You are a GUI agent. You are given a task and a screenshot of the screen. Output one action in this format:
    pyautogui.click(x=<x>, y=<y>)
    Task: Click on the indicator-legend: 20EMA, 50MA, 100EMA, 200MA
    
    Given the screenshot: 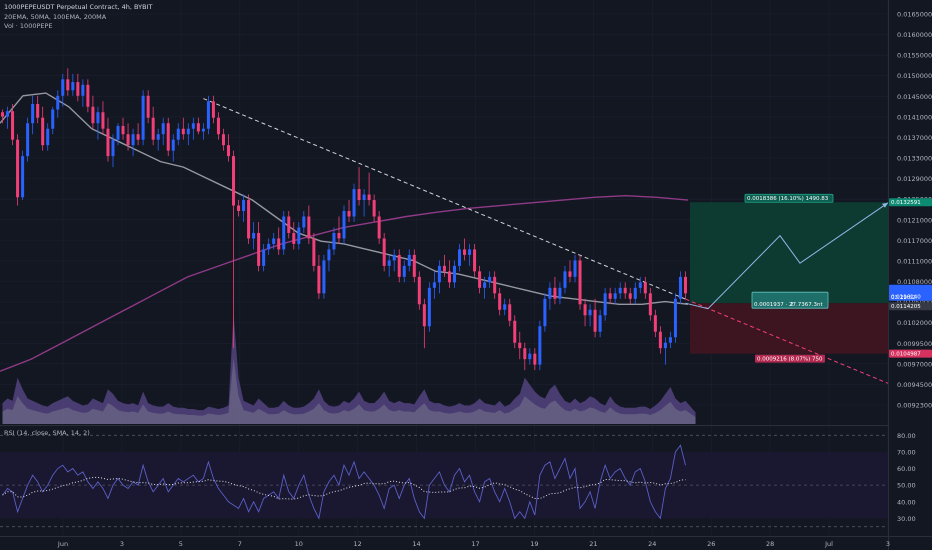 What is the action you would take?
    pyautogui.click(x=55, y=17)
    